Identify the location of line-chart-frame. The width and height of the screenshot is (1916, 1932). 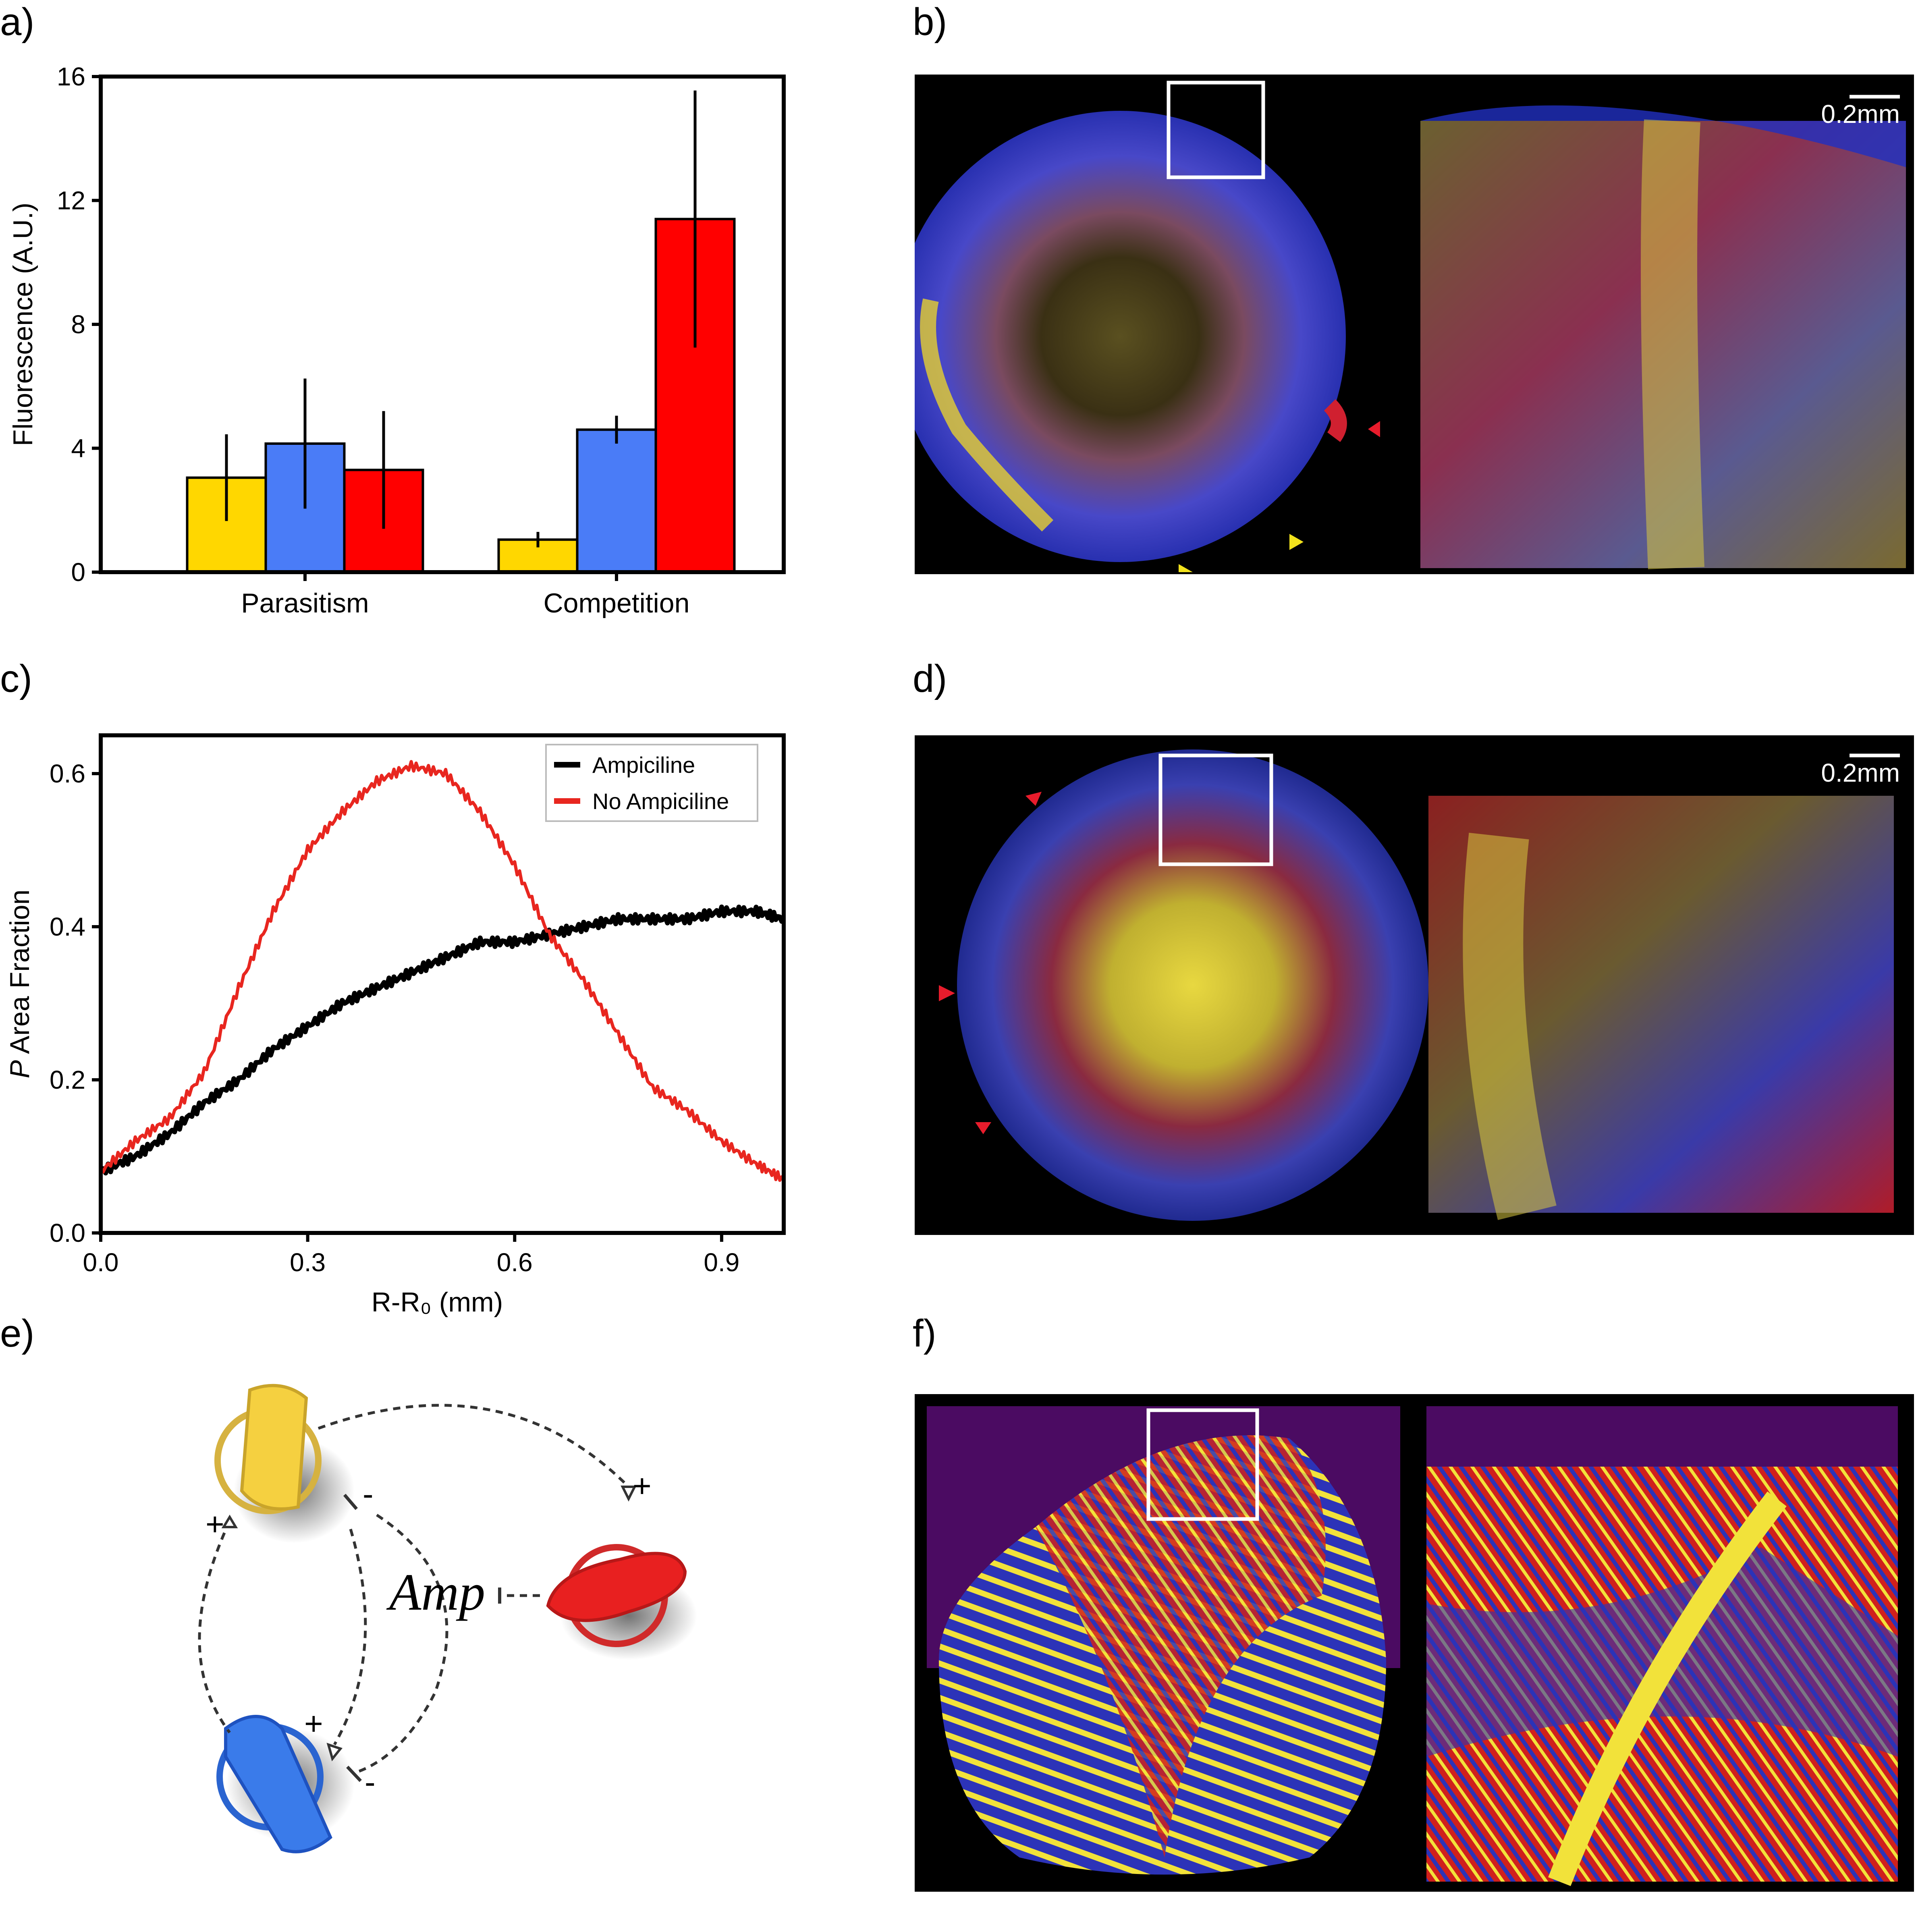
(442, 984).